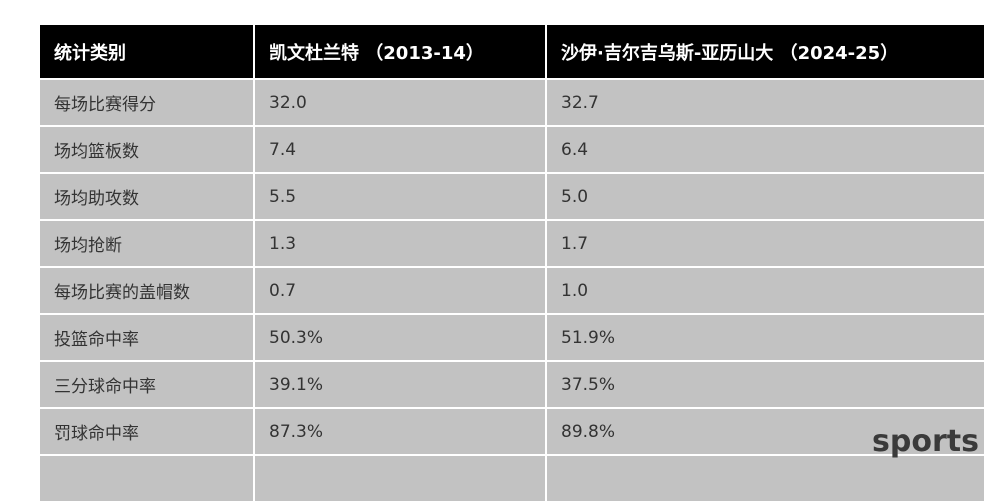 Image resolution: width=992 pixels, height=503 pixels. I want to click on stat-value-cell: 1.0, so click(765, 290).